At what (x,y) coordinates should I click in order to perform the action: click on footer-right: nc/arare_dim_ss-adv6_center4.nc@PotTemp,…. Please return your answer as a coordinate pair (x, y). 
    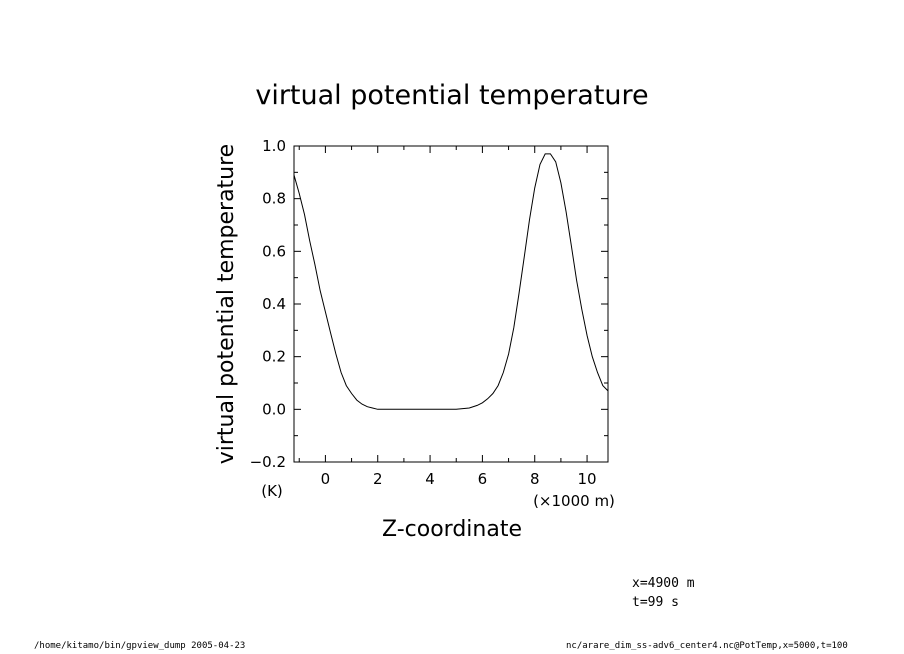
    Looking at the image, I should click on (707, 646).